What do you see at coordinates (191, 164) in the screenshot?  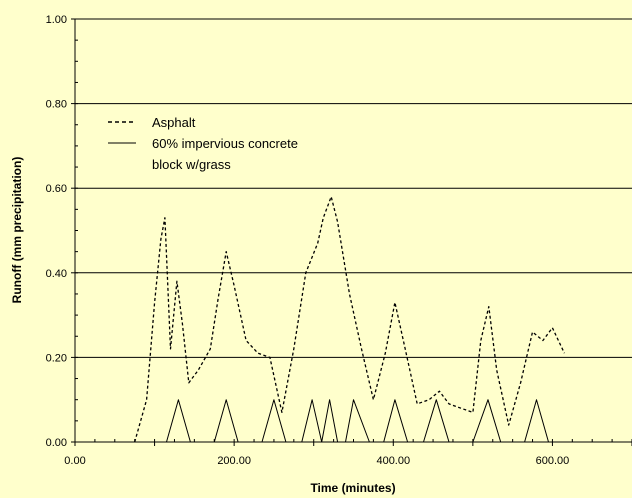 I see `legend-label-concrete-line2: block w/grass` at bounding box center [191, 164].